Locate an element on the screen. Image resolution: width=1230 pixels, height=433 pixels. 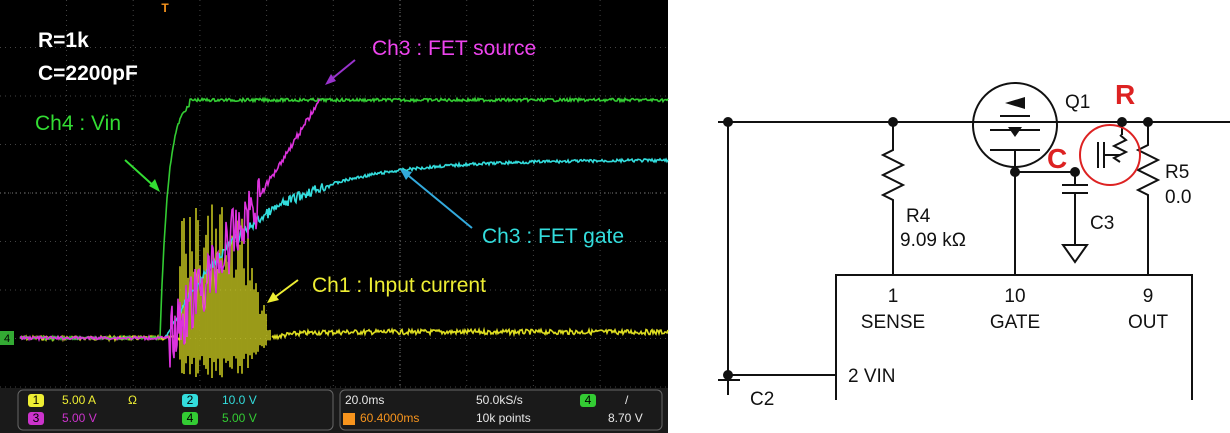
r4-name: R4 is located at coordinates (918, 216).